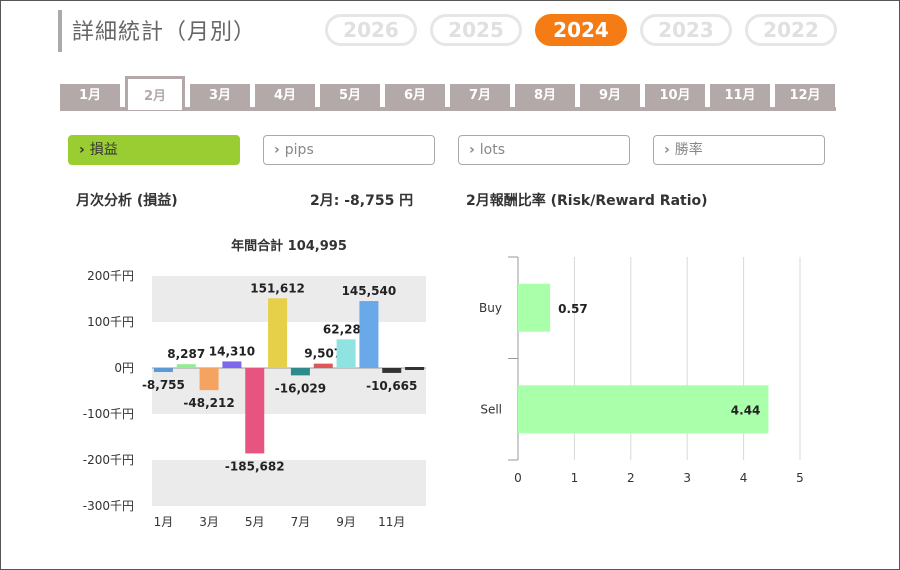  Describe the element at coordinates (448, 109) in the screenshot. I see `month-tab-underline` at that location.